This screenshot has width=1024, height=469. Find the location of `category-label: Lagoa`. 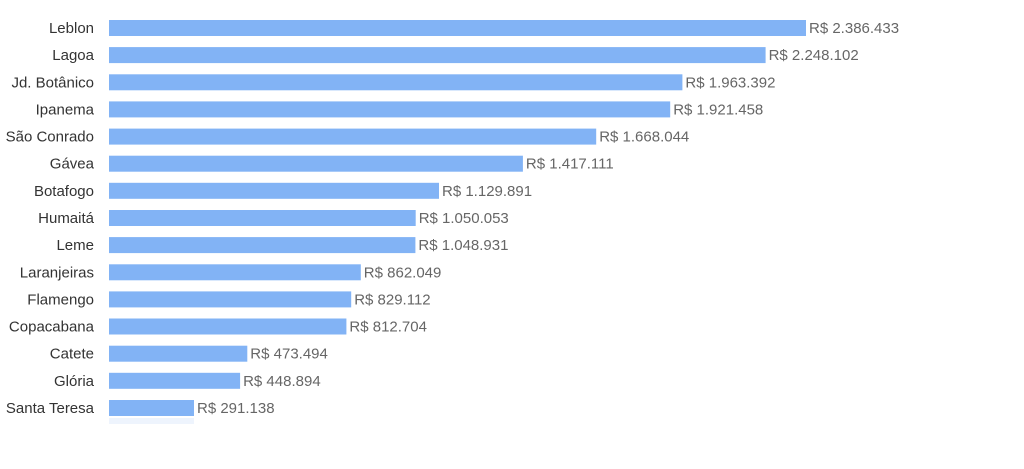

category-label: Lagoa is located at coordinates (73, 55).